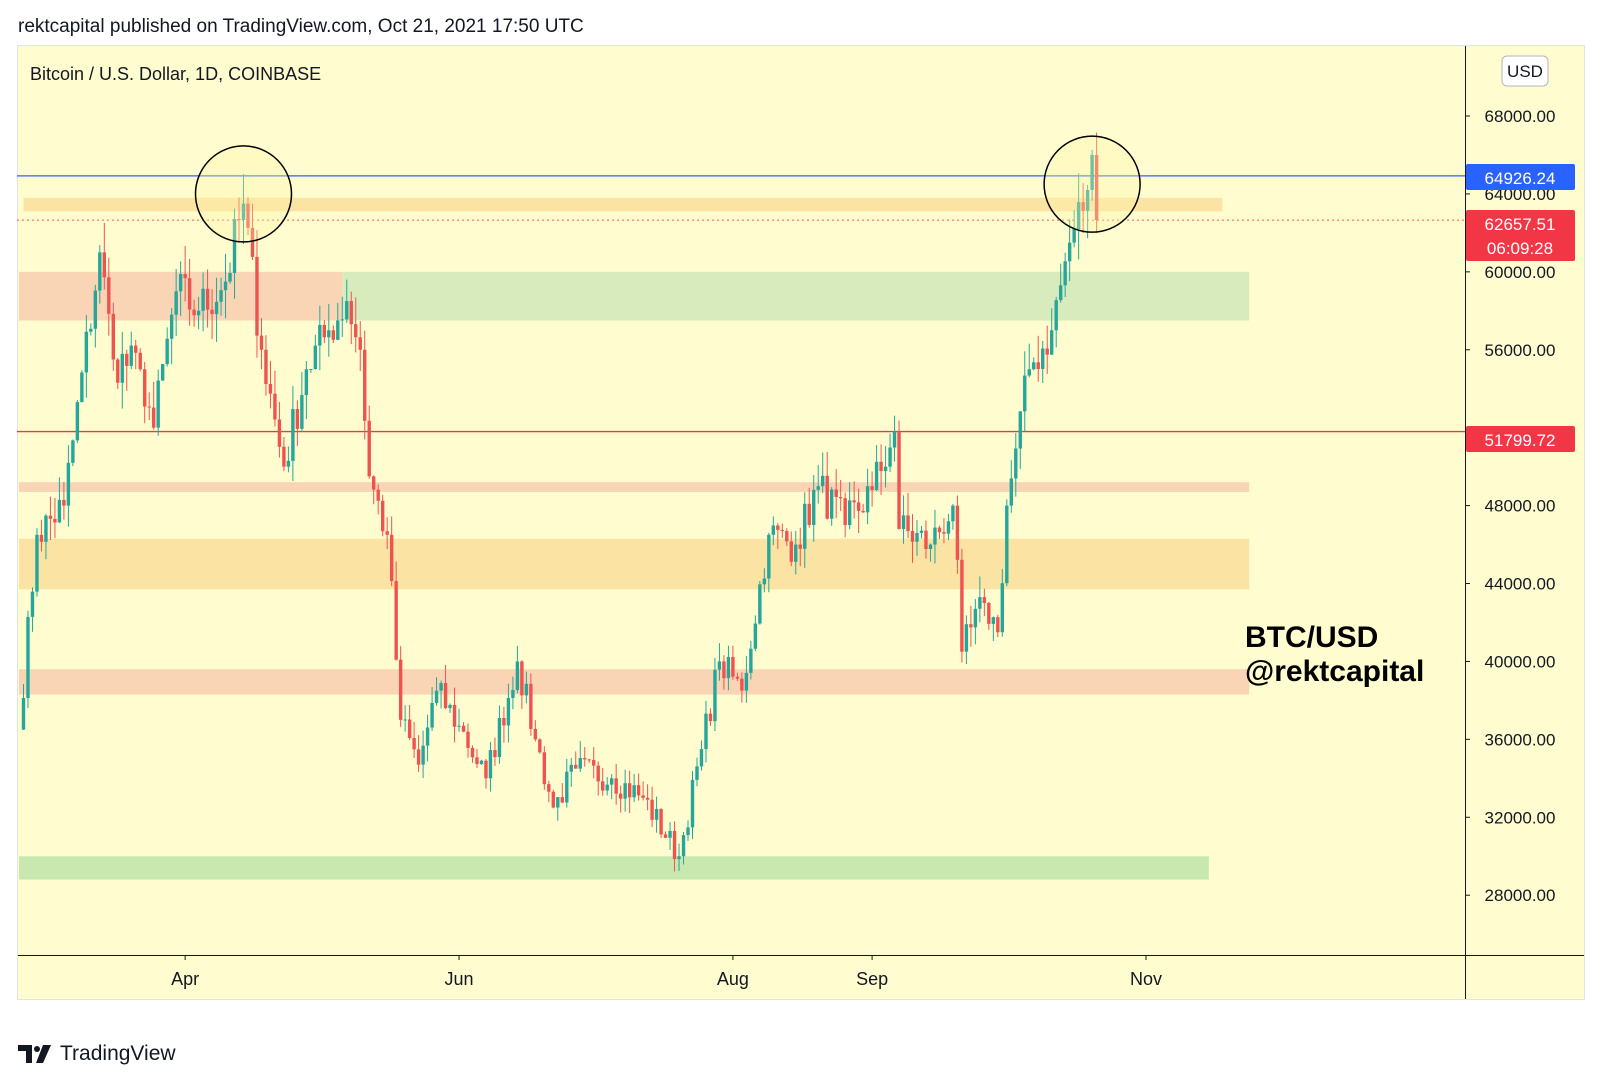  Describe the element at coordinates (1525, 500) in the screenshot. I see `price-axis-pane` at that location.